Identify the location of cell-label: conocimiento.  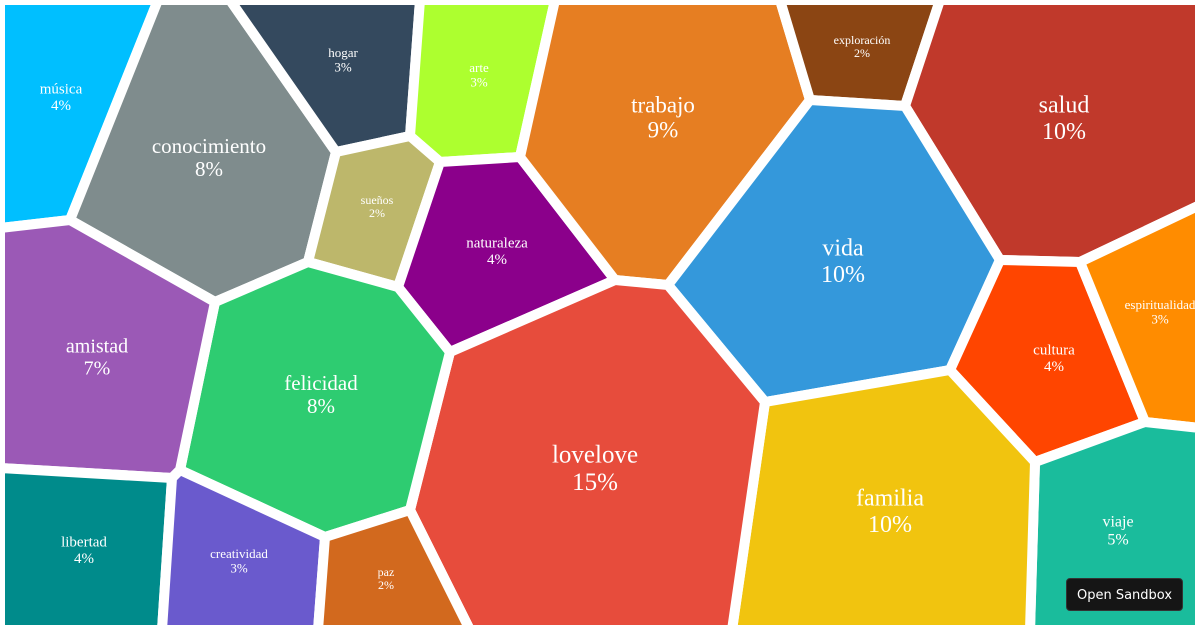
(209, 146).